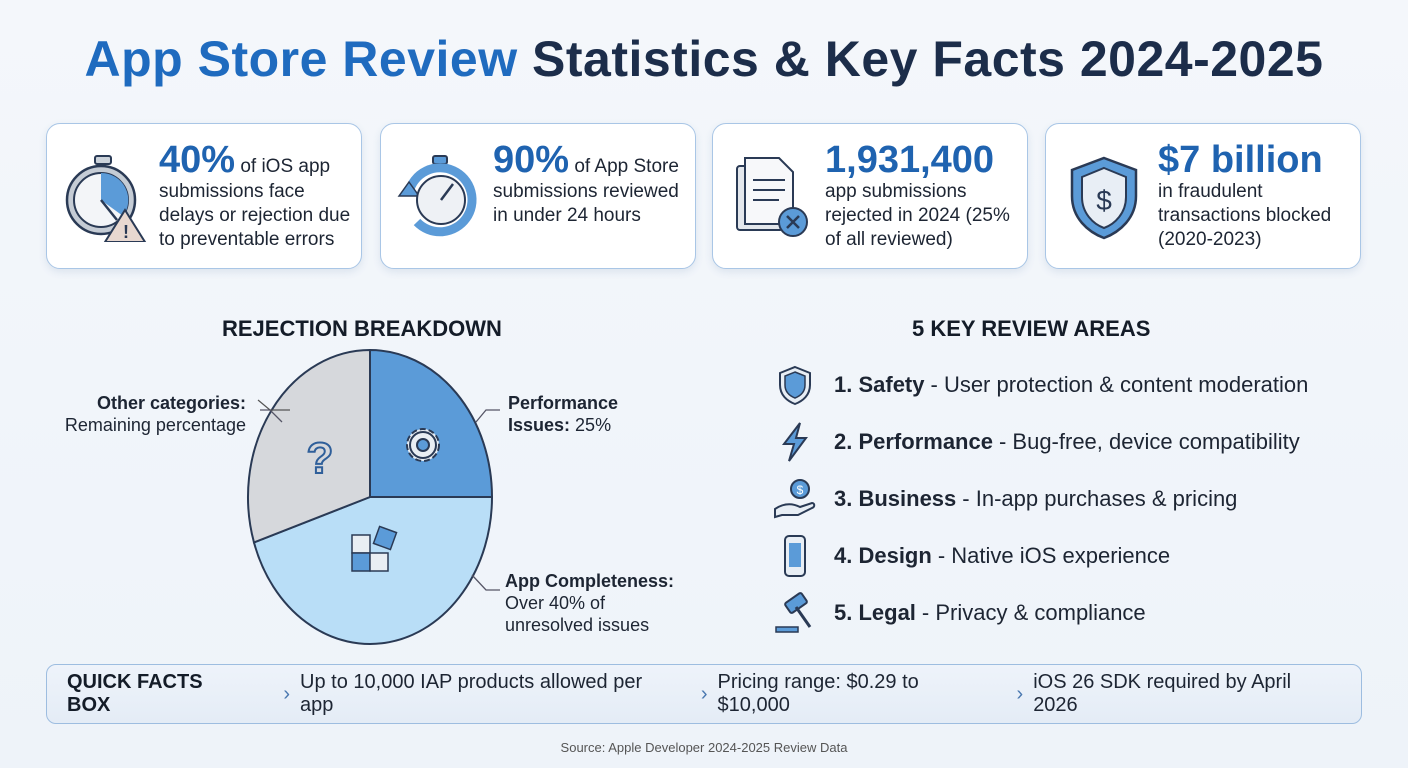  What do you see at coordinates (795, 556) in the screenshot?
I see `phone-icon` at bounding box center [795, 556].